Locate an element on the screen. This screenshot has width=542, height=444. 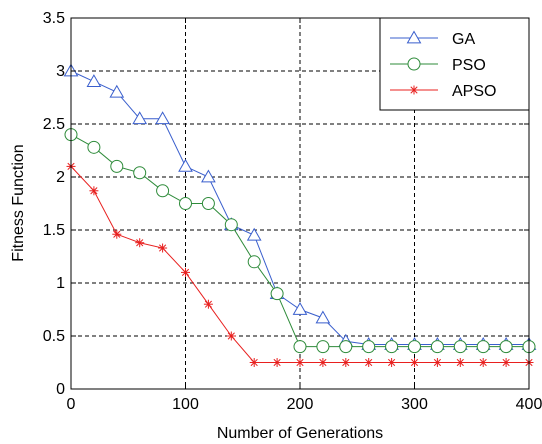
x-tick-label: 300 is located at coordinates (414, 404).